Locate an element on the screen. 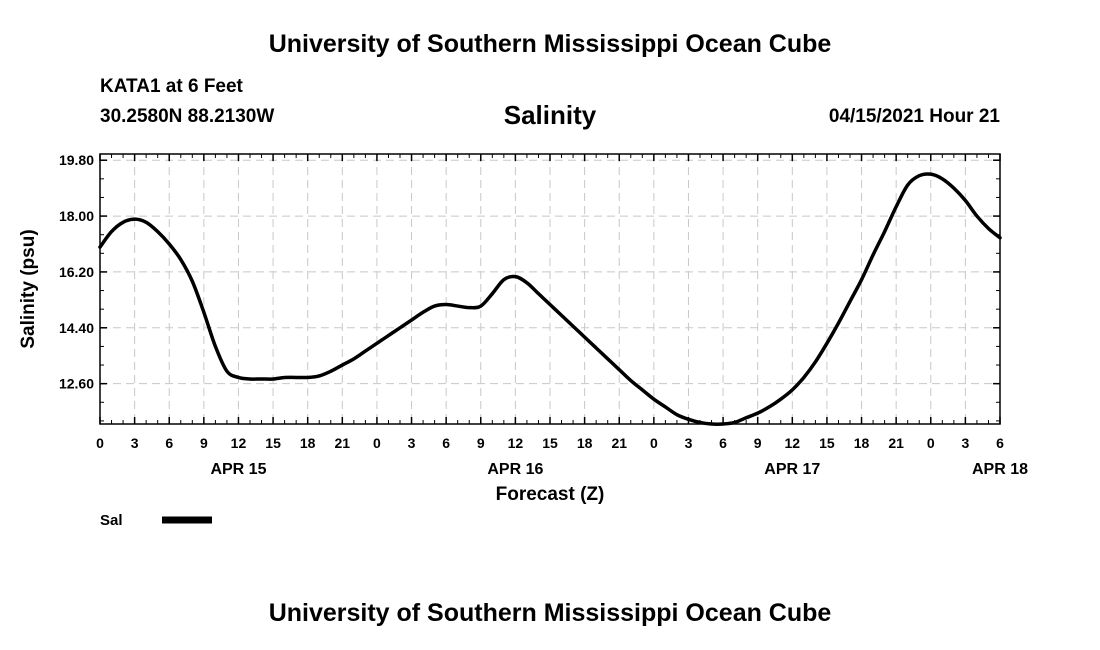 The image size is (1100, 650). y-tick-label: 16.20 is located at coordinates (76, 272).